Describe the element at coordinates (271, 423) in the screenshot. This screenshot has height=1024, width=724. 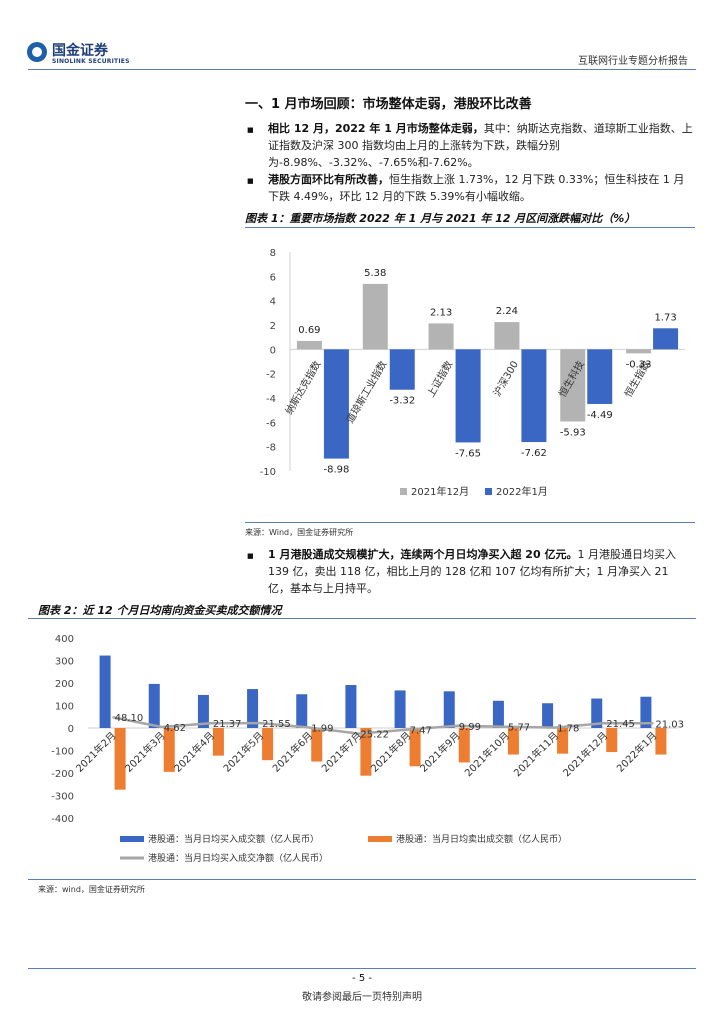
I see `y-tick-label: -6` at that location.